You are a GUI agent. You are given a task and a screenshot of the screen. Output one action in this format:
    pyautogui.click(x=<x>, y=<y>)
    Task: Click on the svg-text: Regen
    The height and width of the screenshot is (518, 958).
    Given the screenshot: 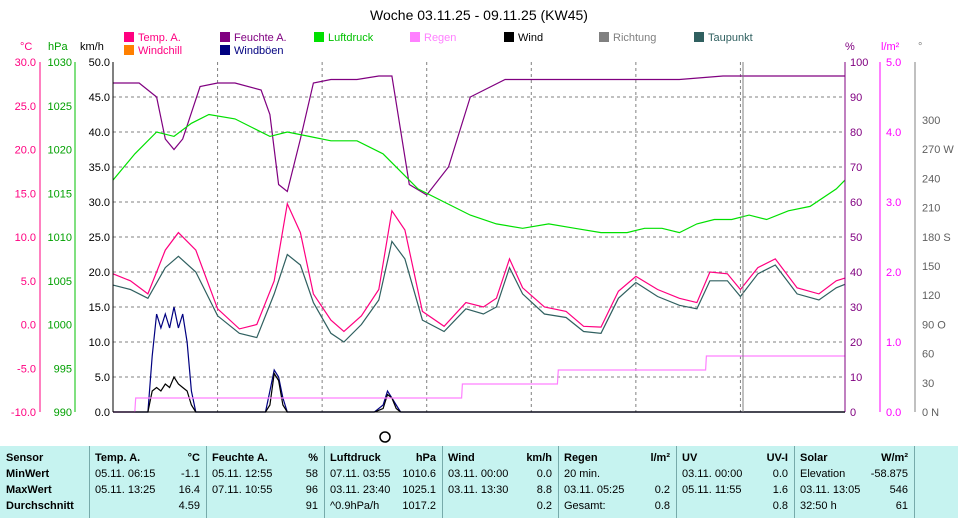 What is the action you would take?
    pyautogui.click(x=440, y=38)
    